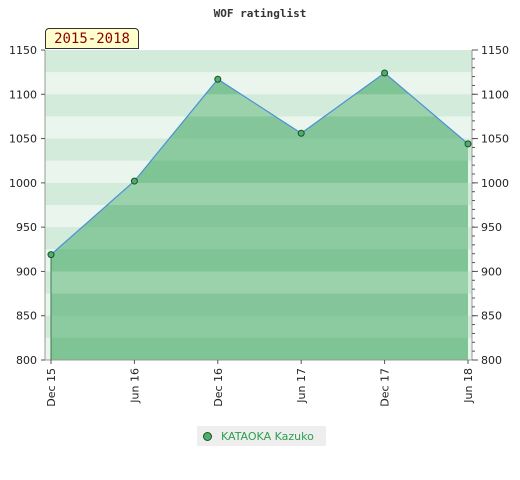 The image size is (520, 480). What do you see at coordinates (51, 387) in the screenshot?
I see `x-tick-label: Dec 15` at bounding box center [51, 387].